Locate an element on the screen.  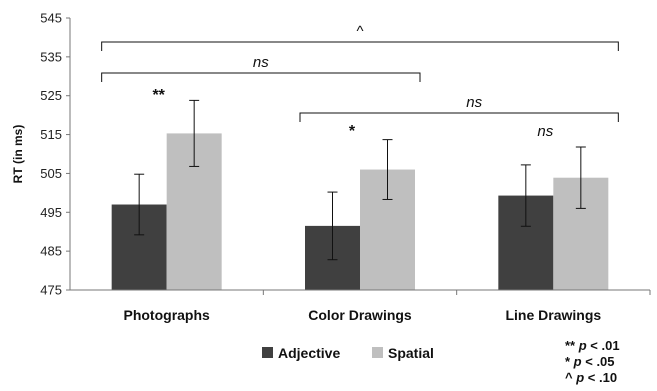
y-tick-label: 525 is located at coordinates (51, 95).